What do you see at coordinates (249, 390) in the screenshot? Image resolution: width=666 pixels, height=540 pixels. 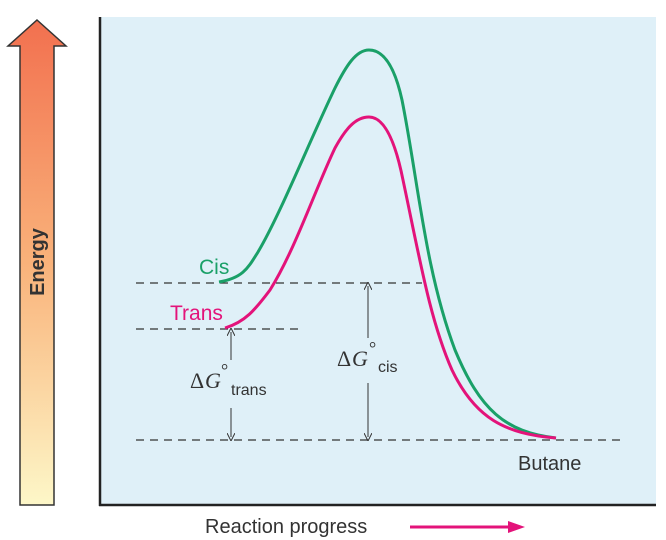 I see `delta-g-trans-subscript: trans` at bounding box center [249, 390].